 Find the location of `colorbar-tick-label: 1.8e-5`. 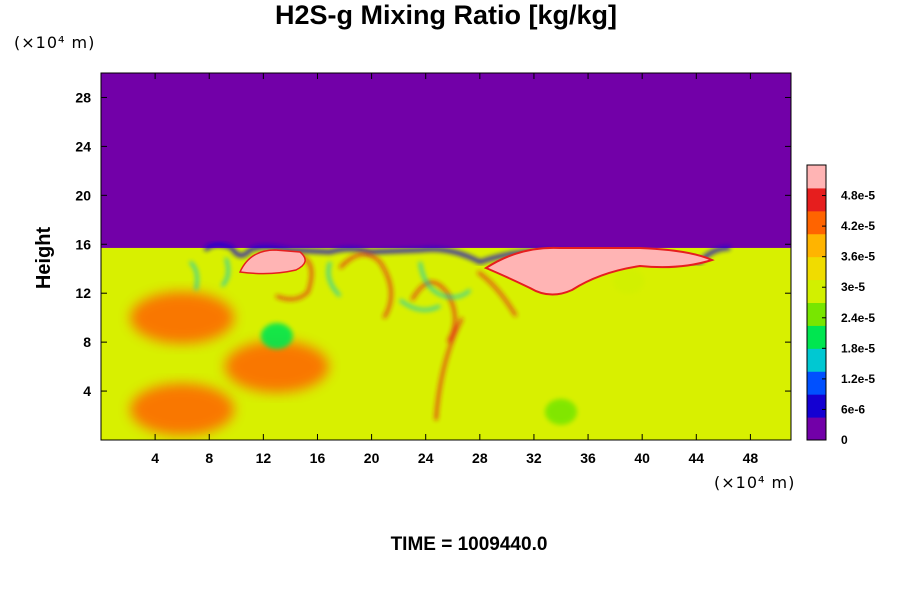

colorbar-tick-label: 1.8e-5 is located at coordinates (858, 348).